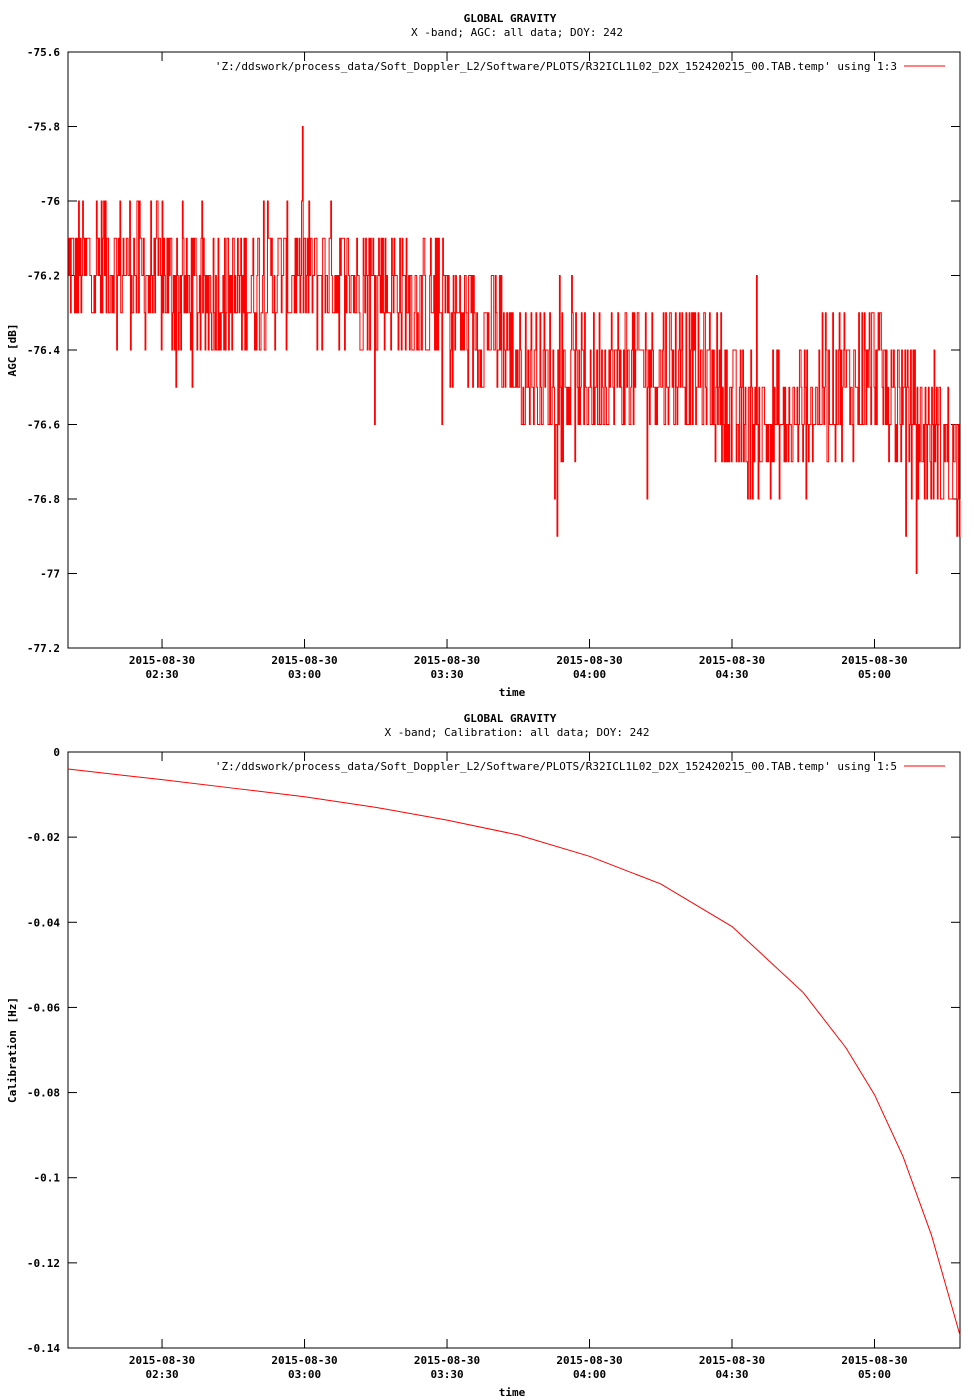 The image size is (980, 1400). What do you see at coordinates (43, 1348) in the screenshot?
I see `y-tick-label: -0.14` at bounding box center [43, 1348].